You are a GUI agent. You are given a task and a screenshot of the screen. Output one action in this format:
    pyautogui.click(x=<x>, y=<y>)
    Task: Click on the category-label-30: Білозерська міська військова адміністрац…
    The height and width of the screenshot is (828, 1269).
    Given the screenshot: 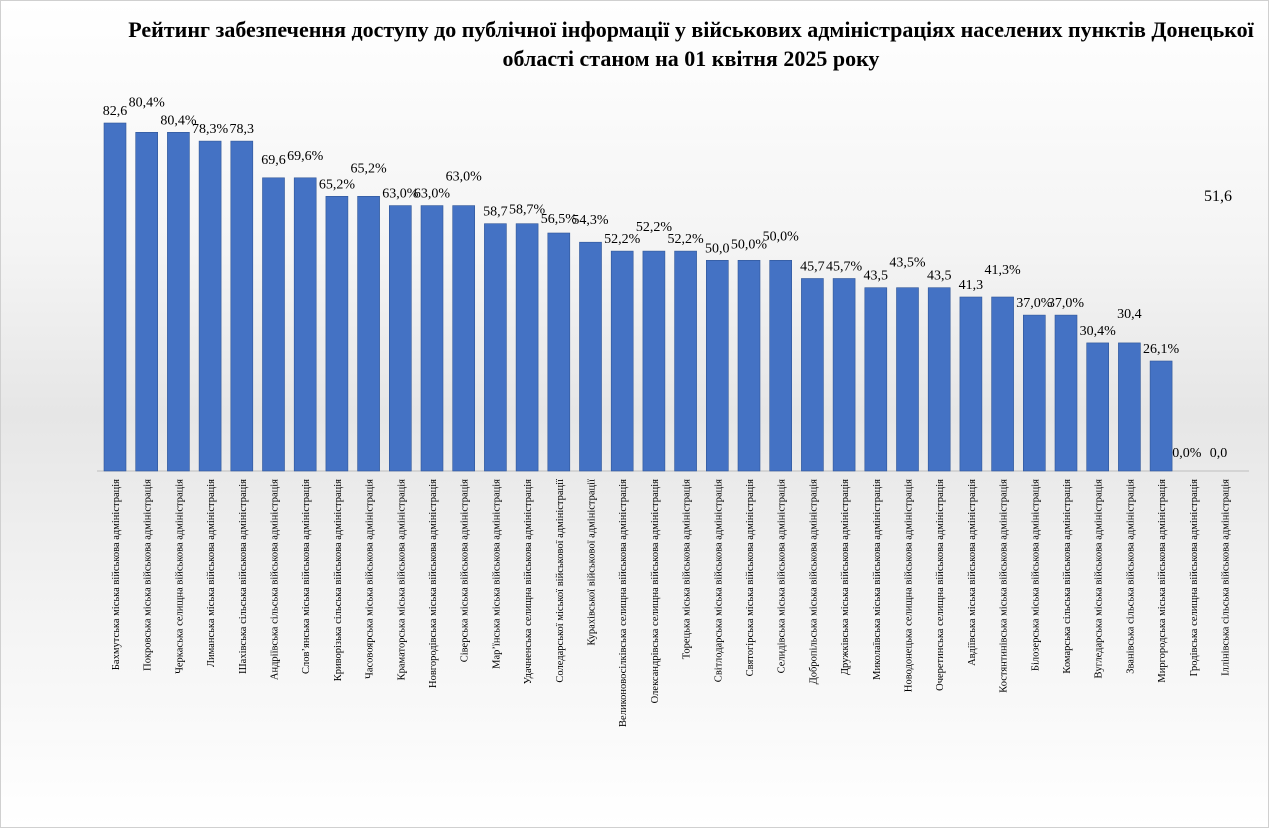 What is the action you would take?
    pyautogui.click(x=1035, y=575)
    